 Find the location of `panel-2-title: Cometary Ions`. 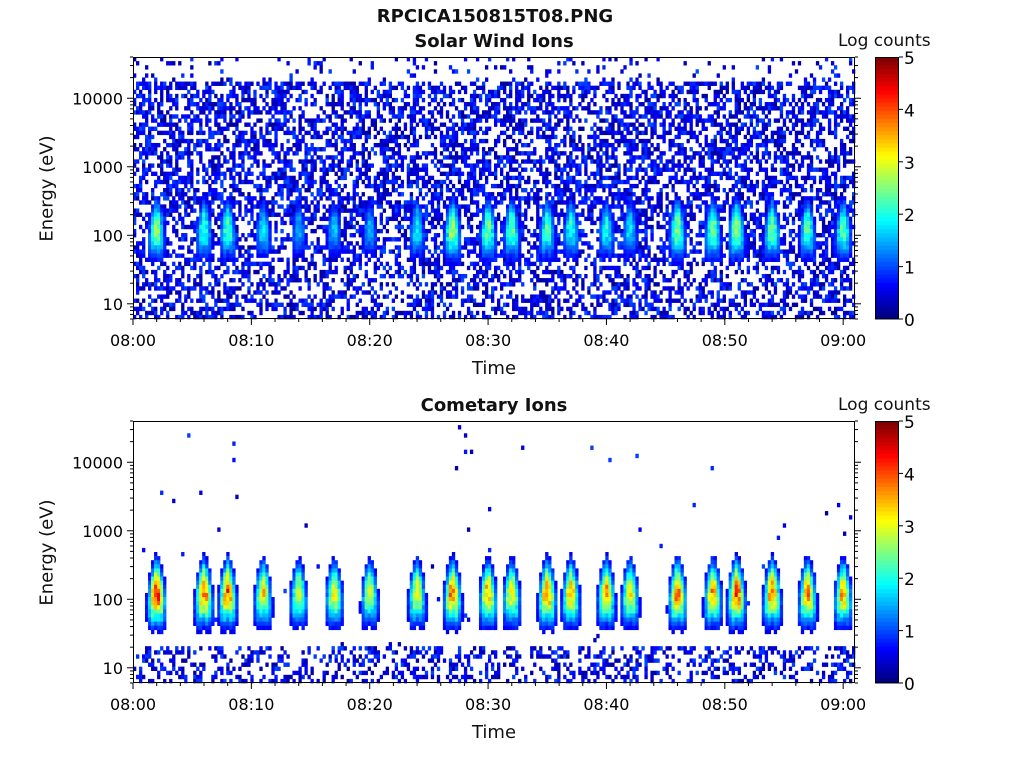

panel-2-title: Cometary Ions is located at coordinates (494, 405).